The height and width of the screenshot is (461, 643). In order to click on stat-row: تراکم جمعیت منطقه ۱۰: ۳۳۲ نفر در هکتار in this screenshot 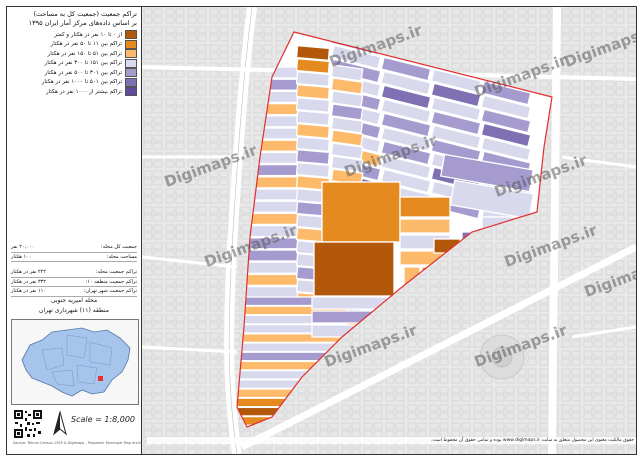, I will do `click(74, 282)`.